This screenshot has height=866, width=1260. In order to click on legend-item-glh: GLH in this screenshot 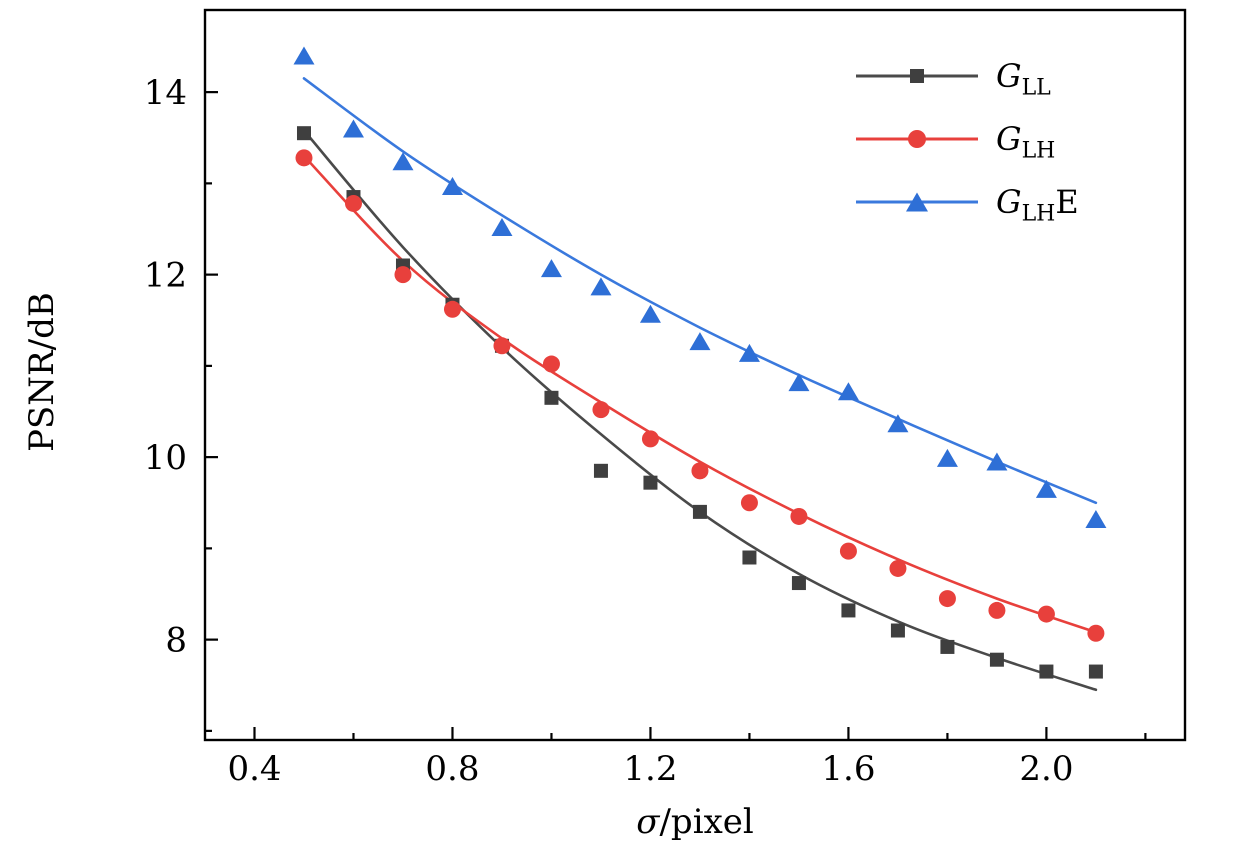, I will do `click(967, 138)`.